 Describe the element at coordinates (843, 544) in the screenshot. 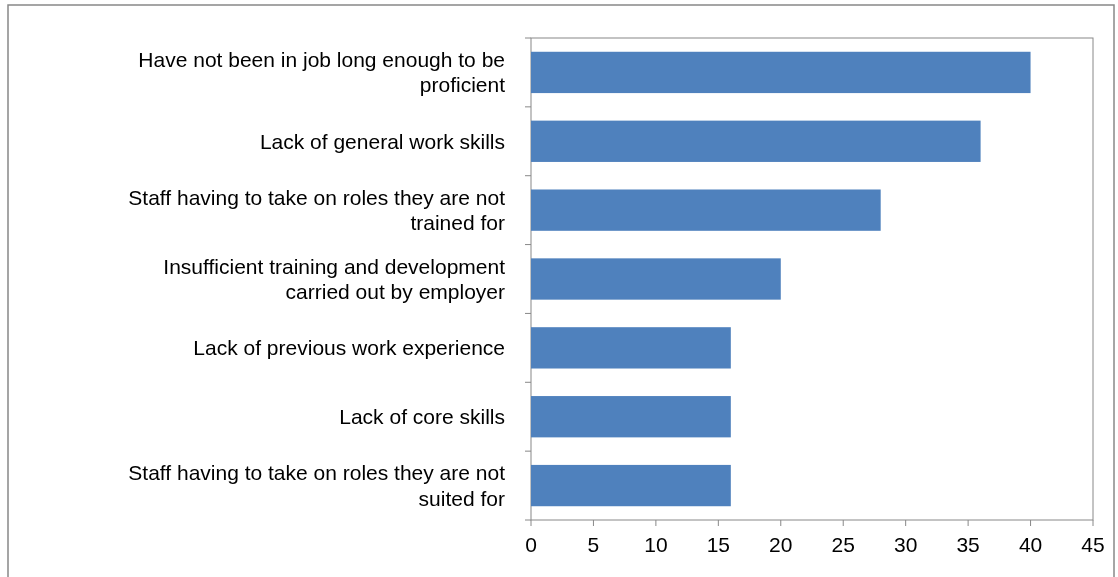

I see `x-tick-label: 25` at that location.